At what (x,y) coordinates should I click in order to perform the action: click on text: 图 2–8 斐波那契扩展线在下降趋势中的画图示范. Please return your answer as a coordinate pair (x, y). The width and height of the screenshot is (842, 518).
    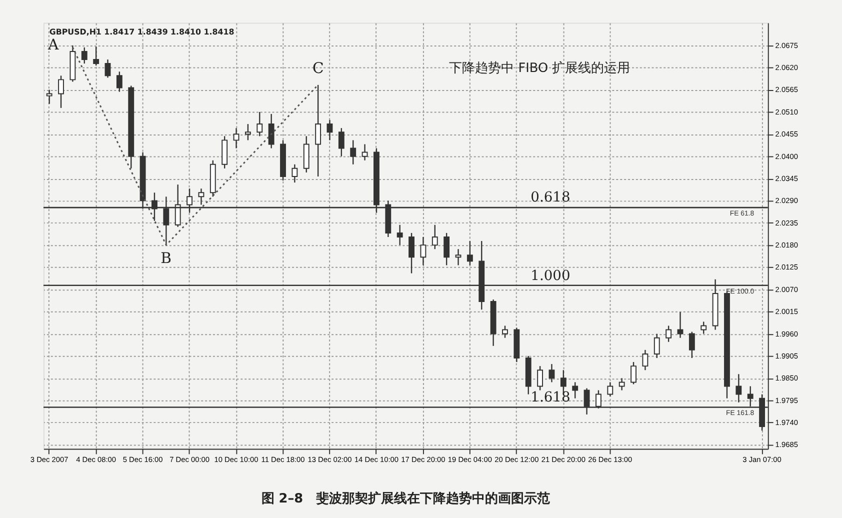
    Looking at the image, I should click on (405, 498).